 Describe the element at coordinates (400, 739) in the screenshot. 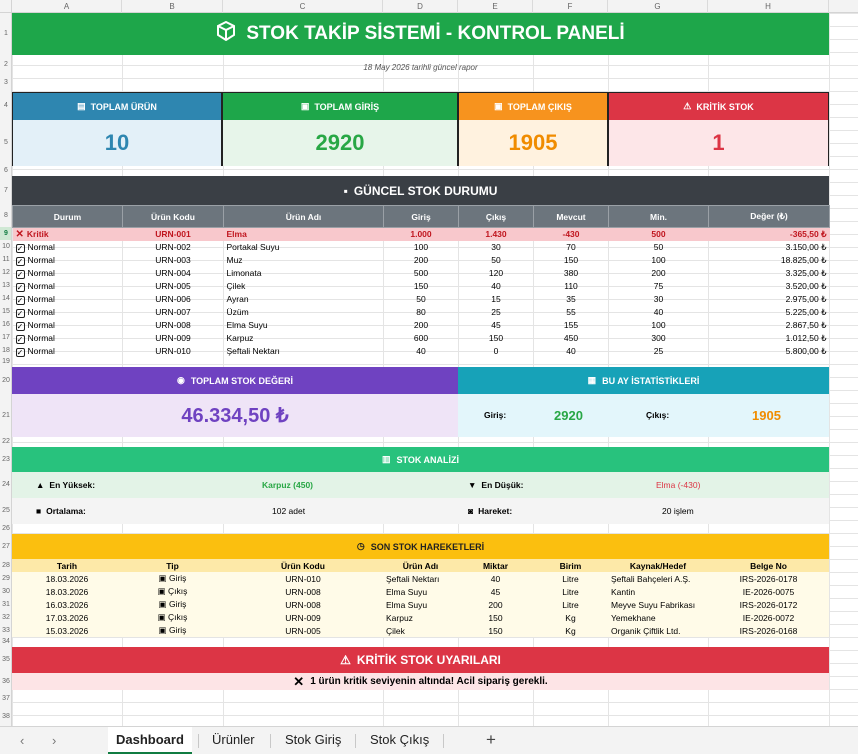

I see `tab-stok-cikis: Stok Çıkış` at that location.